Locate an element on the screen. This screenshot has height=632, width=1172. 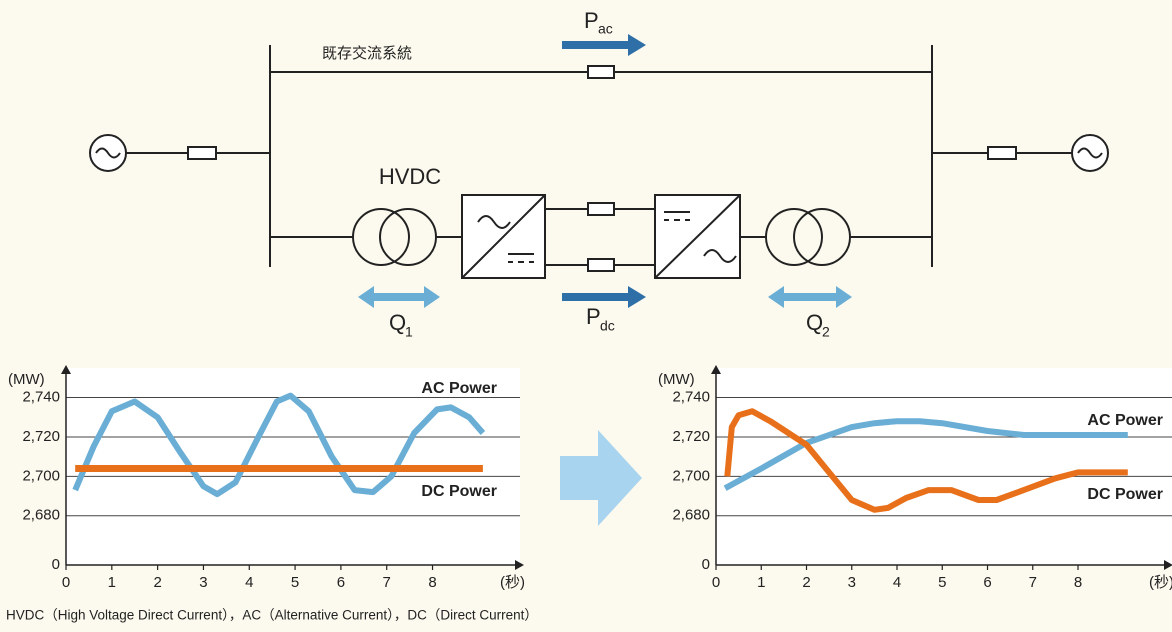
arrow-label-sub: 2 is located at coordinates (826, 332).